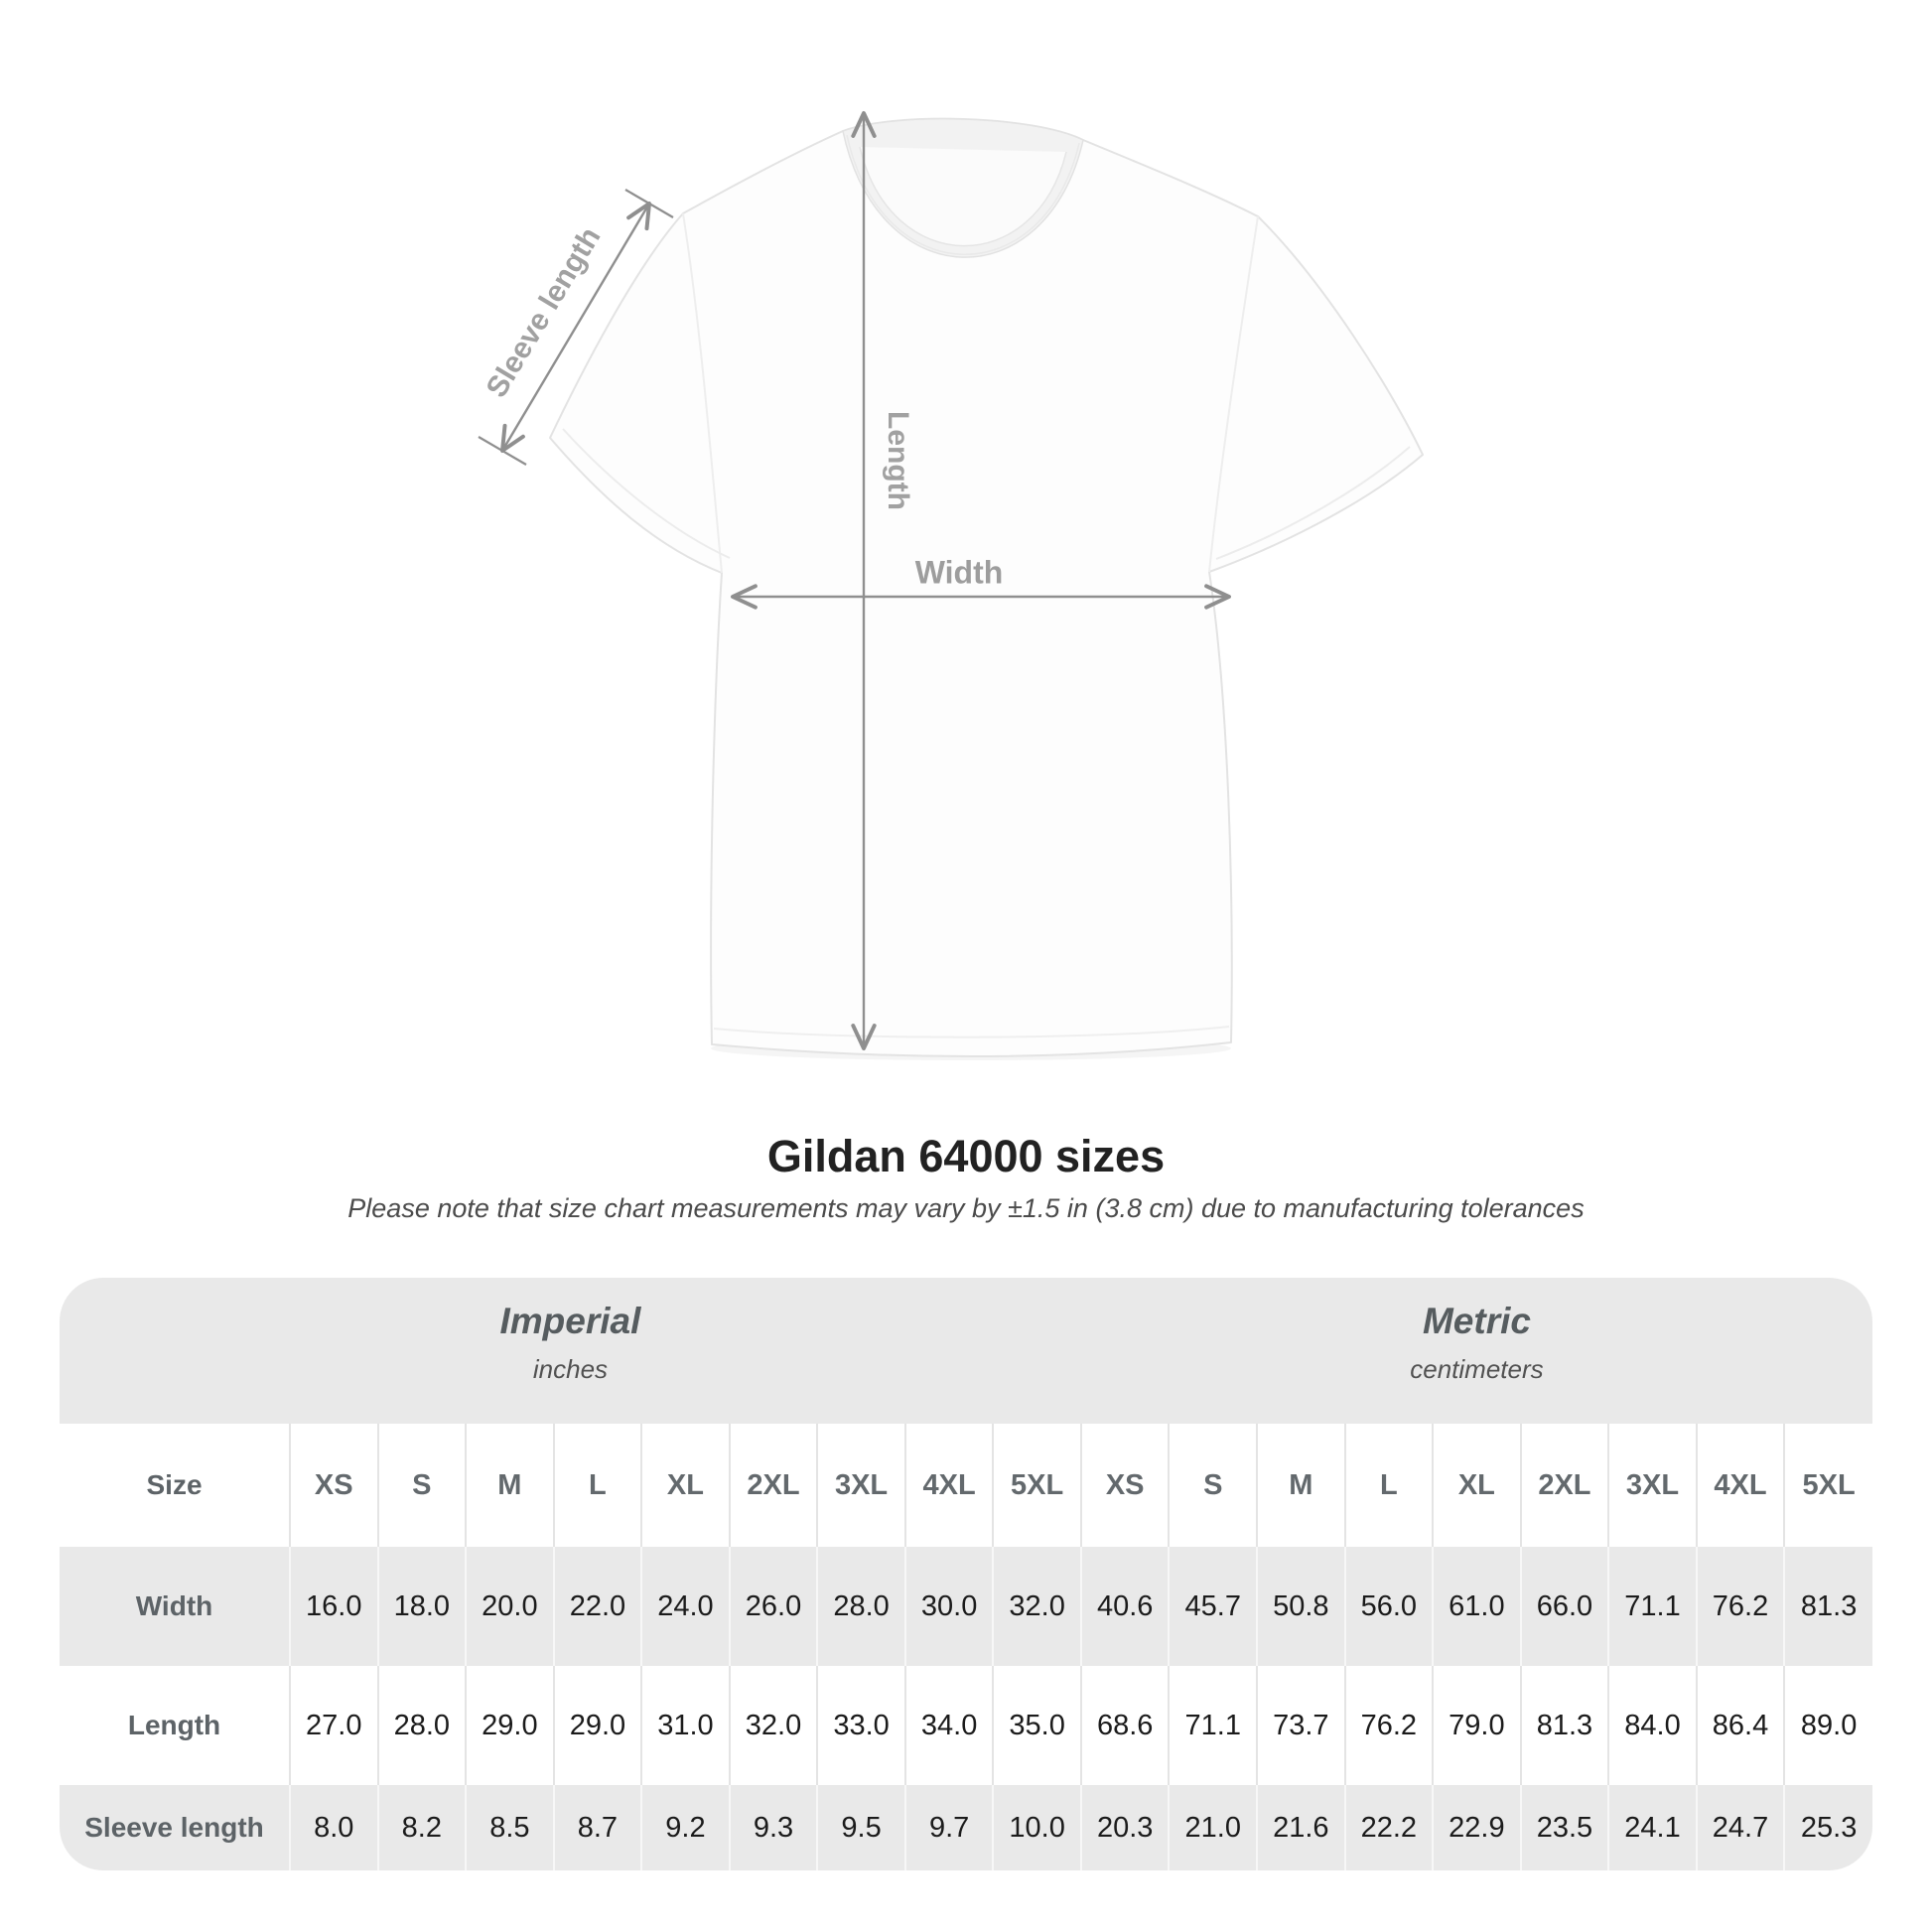 Image resolution: width=1932 pixels, height=1932 pixels. What do you see at coordinates (1037, 1828) in the screenshot?
I see `value-cell: 10.0` at bounding box center [1037, 1828].